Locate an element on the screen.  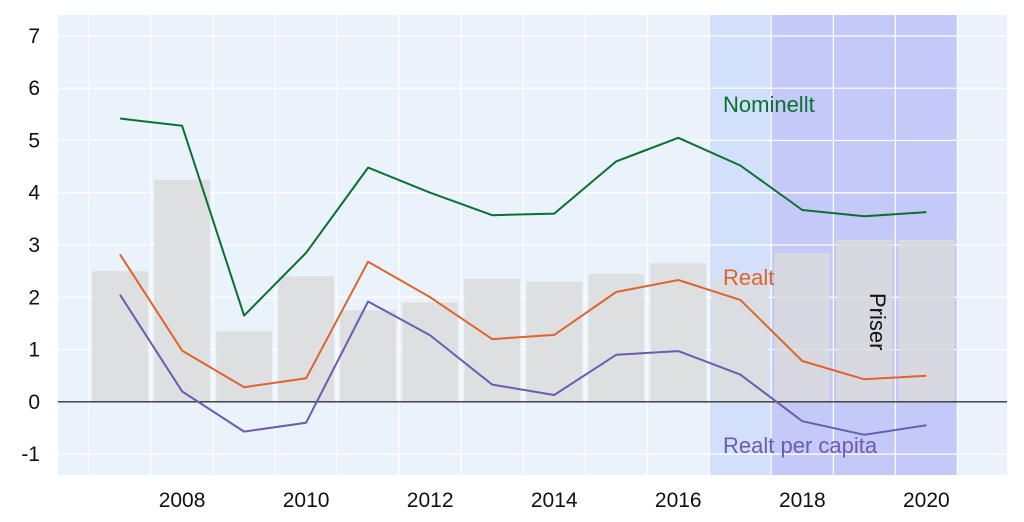
x-axis-ticks: 2008 2010 2012 2014 2016 2018 2020 is located at coordinates (554, 500).